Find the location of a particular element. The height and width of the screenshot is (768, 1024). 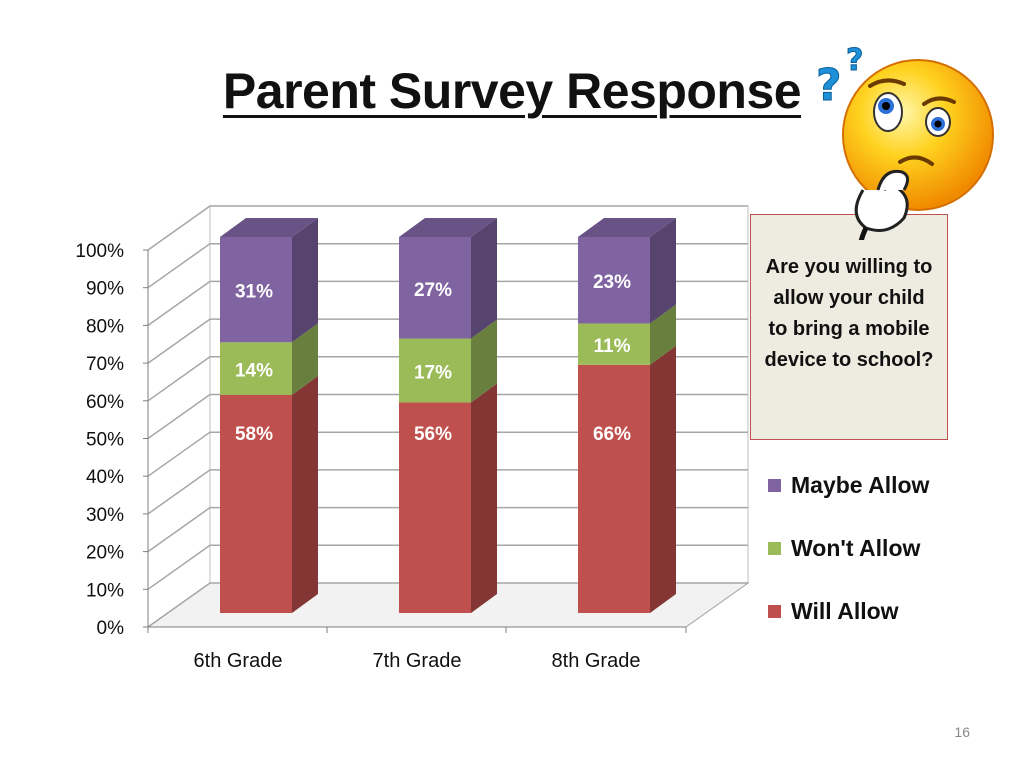

legend-label: Will Allow is located at coordinates (845, 611).